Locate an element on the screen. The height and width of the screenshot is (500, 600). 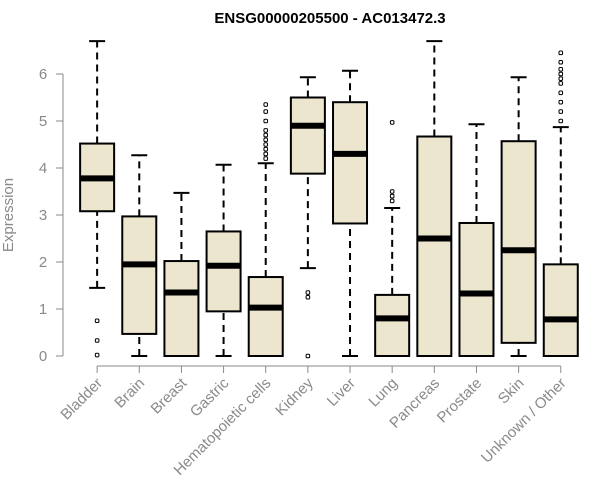
box-prostate is located at coordinates (476, 240).